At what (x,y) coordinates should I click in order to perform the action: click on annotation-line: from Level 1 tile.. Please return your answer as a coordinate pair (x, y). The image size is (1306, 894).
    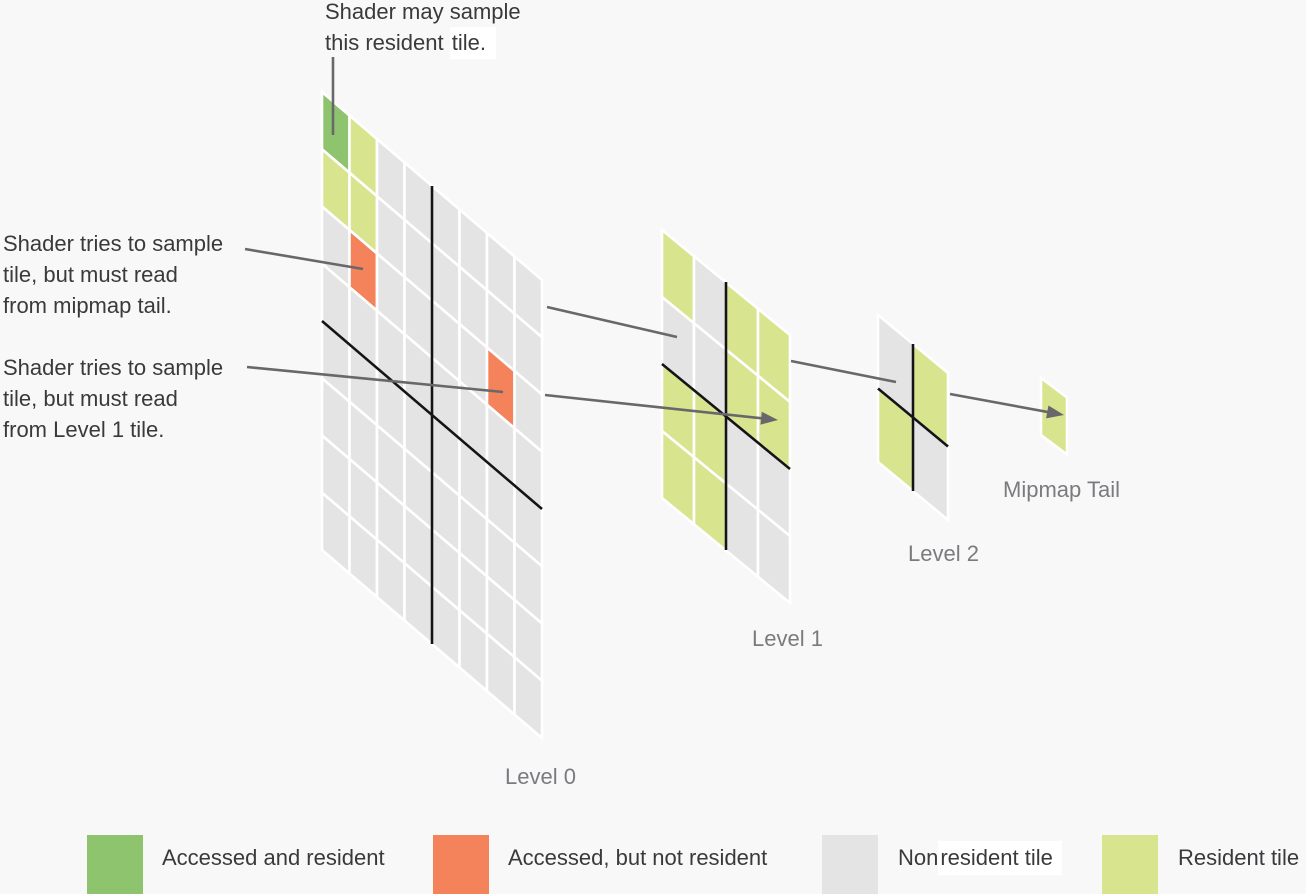
    Looking at the image, I should click on (84, 429).